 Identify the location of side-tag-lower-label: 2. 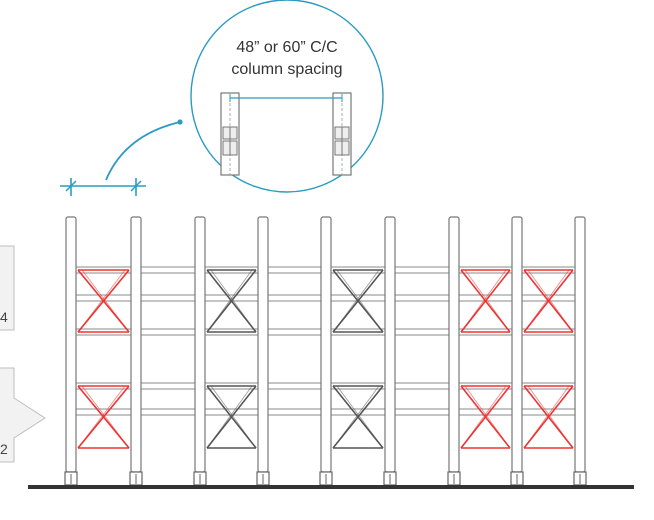
(4, 449).